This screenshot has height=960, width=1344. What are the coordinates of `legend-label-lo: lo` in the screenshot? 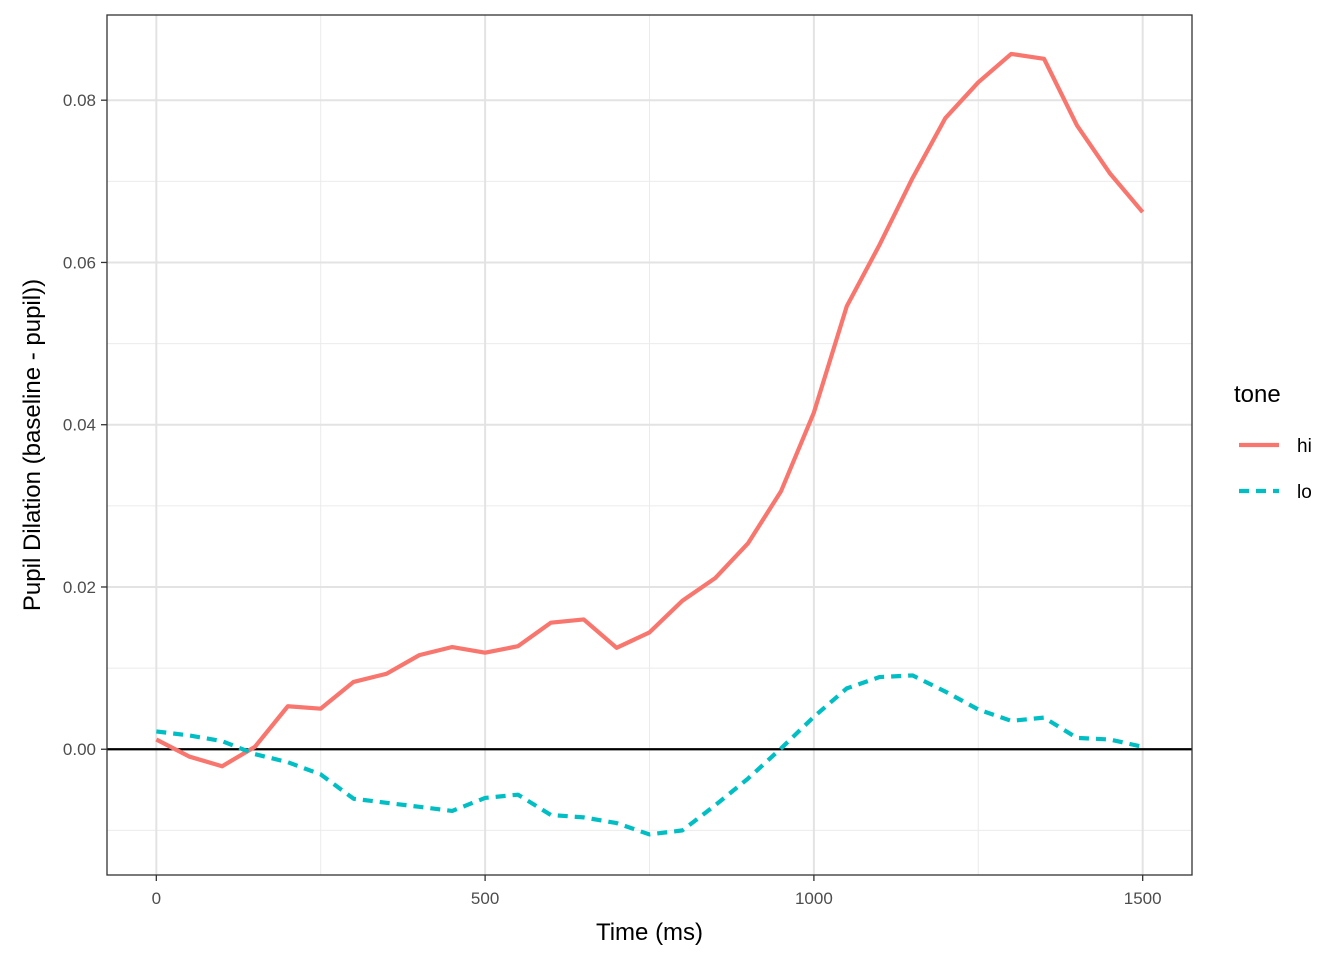 It's located at (1304, 492).